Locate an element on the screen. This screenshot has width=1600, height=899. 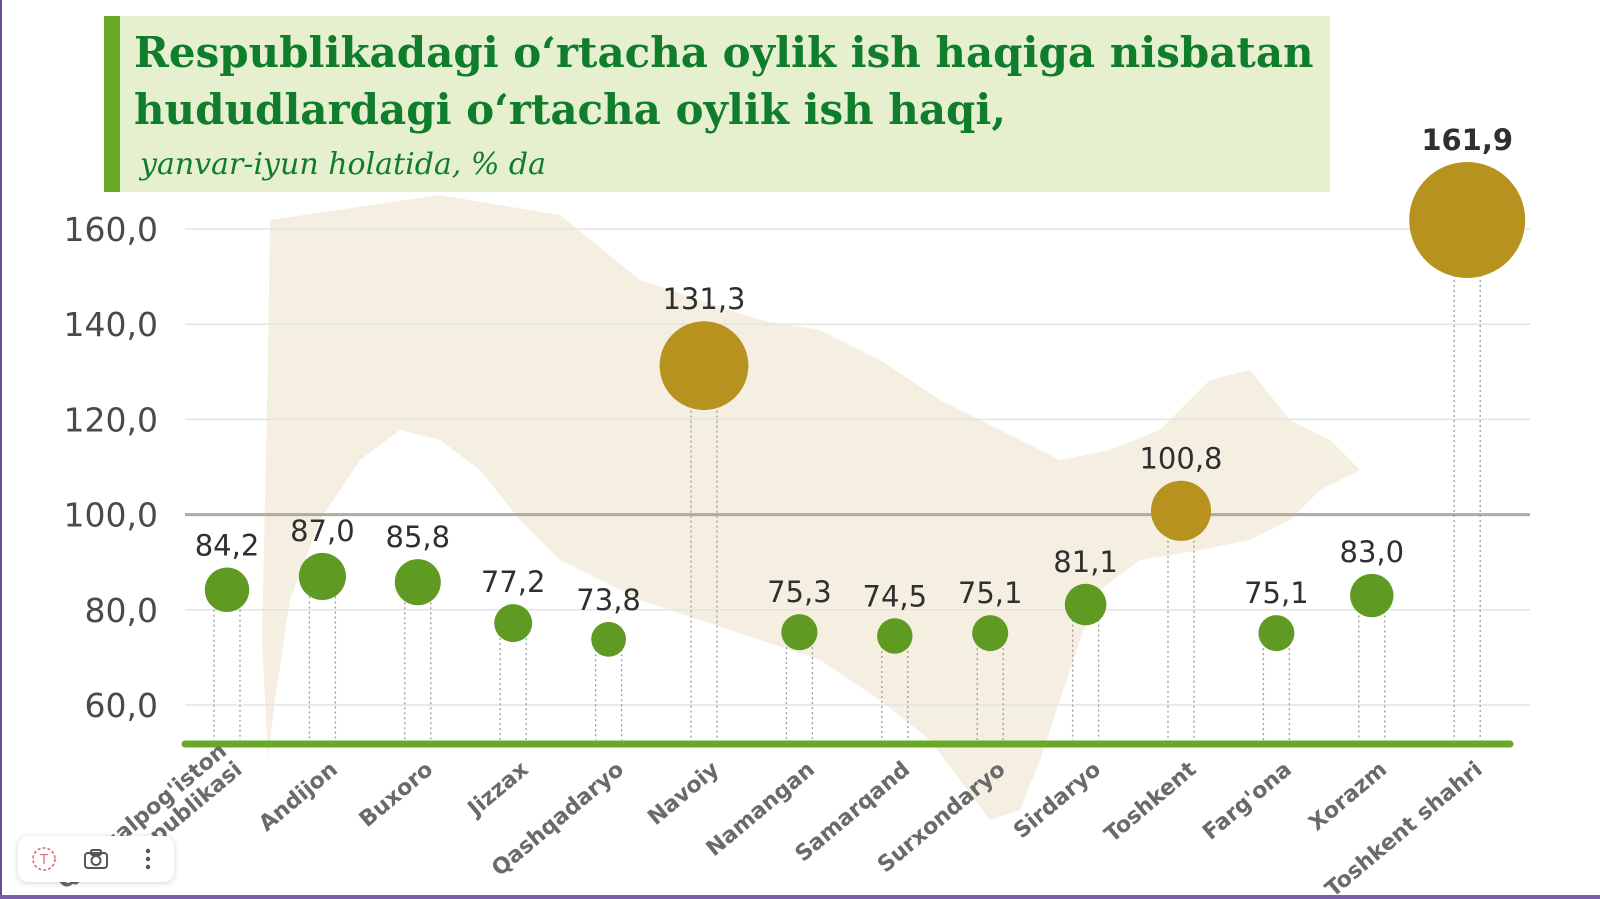
value-label: 84,2 is located at coordinates (227, 546).